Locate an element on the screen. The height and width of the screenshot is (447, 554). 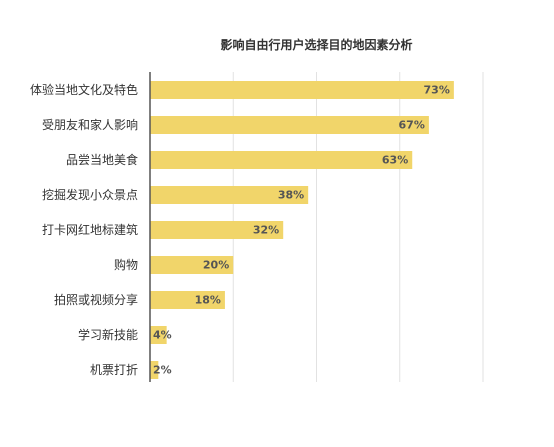
category-label: 学习新技能 is located at coordinates (108, 334).